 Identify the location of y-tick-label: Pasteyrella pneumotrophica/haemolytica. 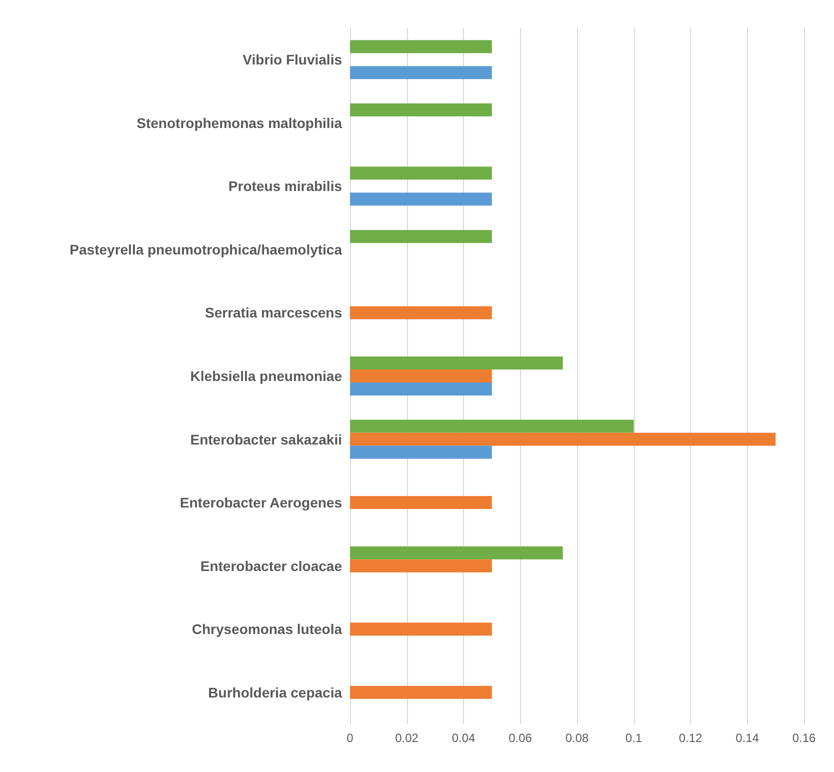
(206, 249).